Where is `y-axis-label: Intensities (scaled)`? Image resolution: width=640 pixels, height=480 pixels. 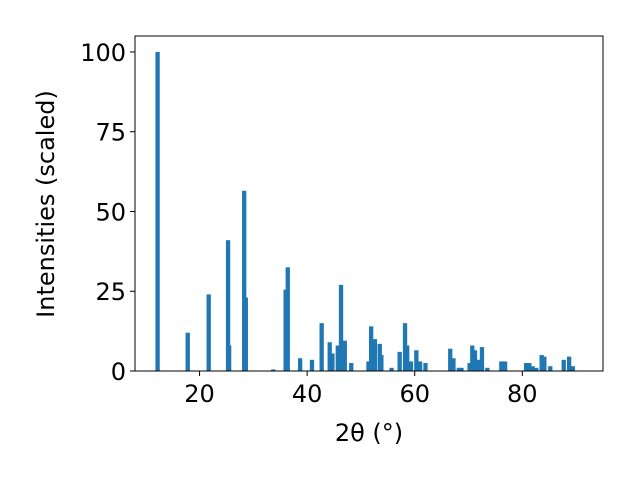
y-axis-label: Intensities (scaled) is located at coordinates (46, 204).